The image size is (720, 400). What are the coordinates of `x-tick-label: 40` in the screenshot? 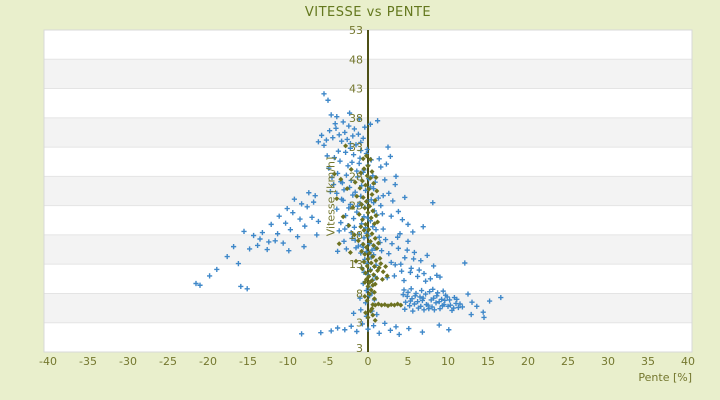 It's located at (688, 361).